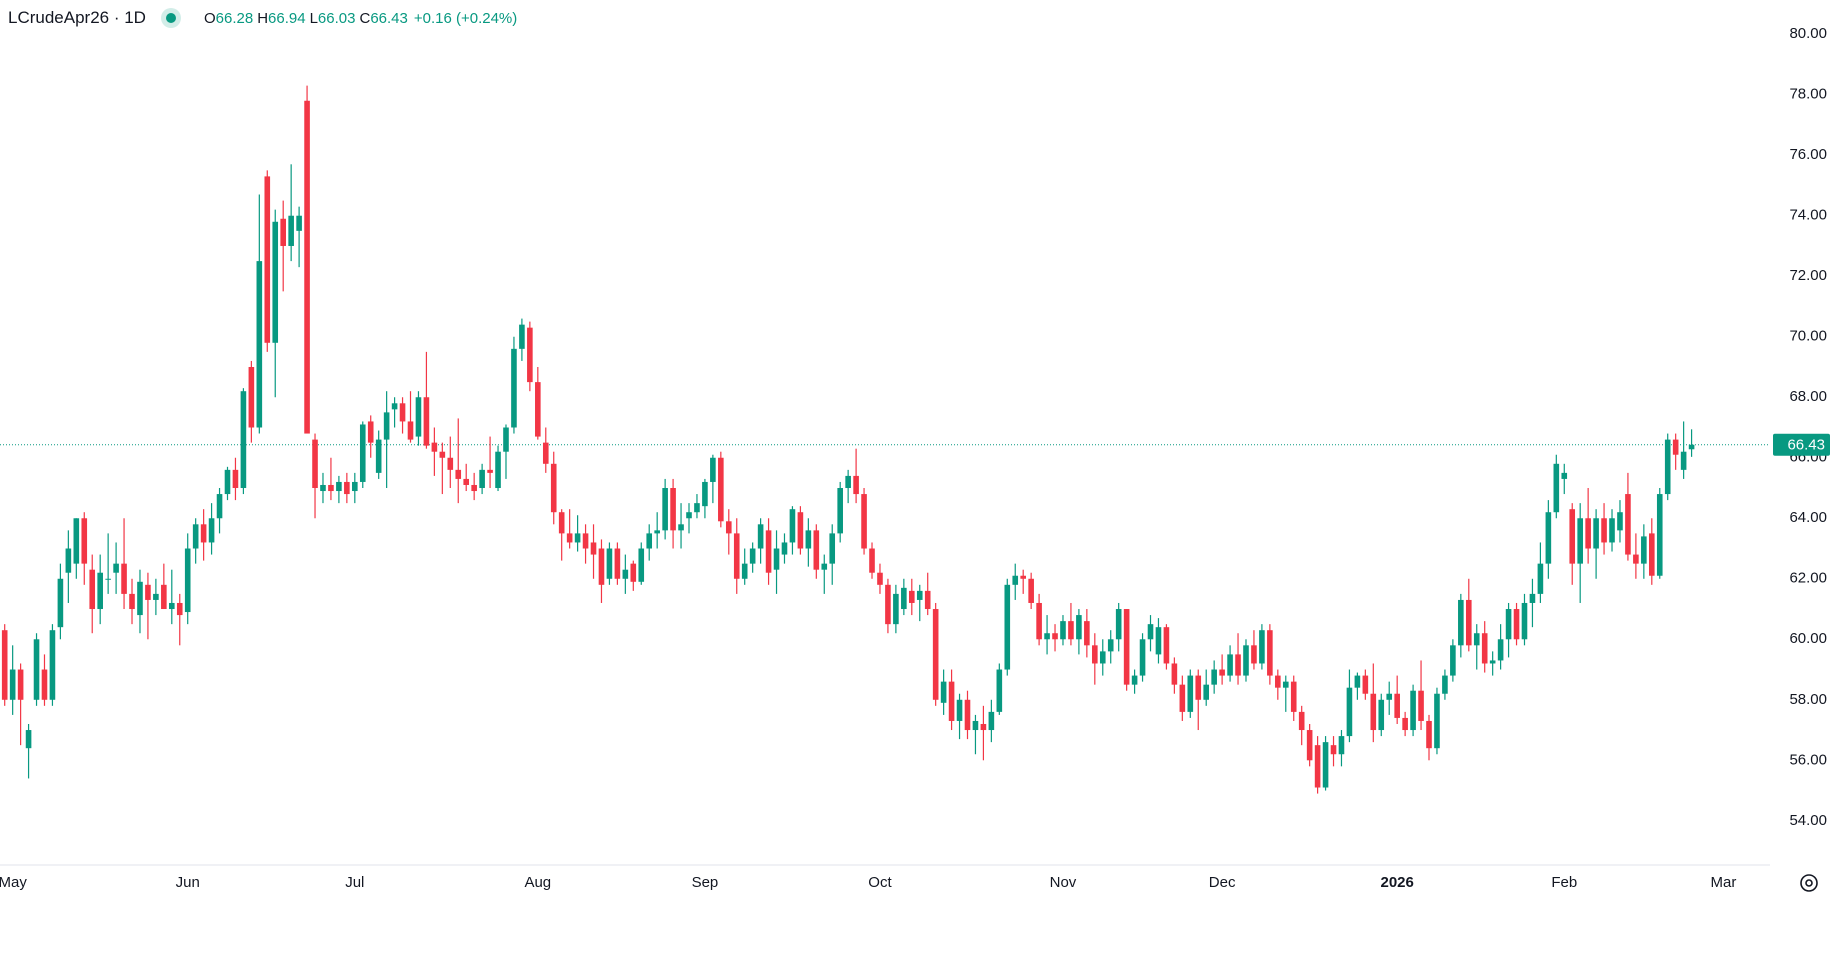 This screenshot has width=1832, height=962. I want to click on y-tick-label: 76.00, so click(1808, 154).